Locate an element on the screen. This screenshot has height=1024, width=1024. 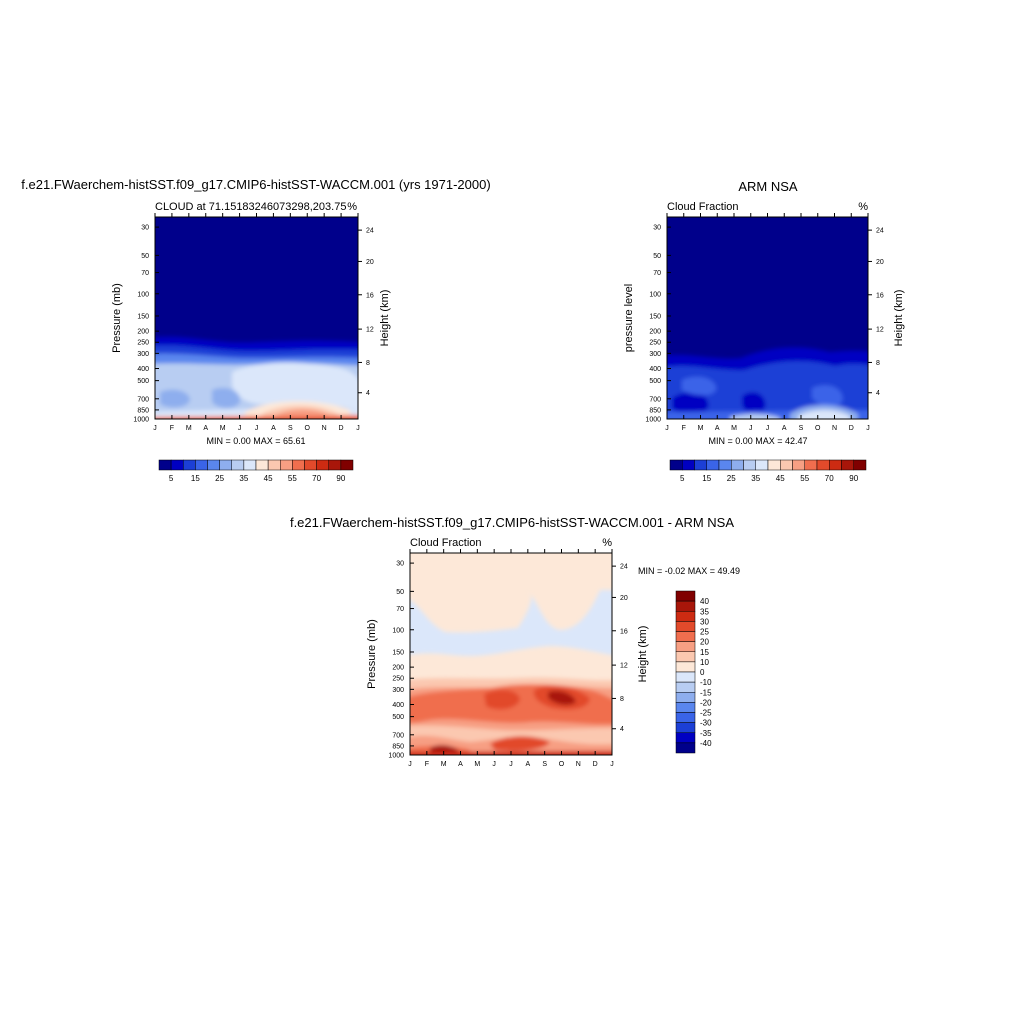
colorbar-label: -30 is located at coordinates (706, 723).